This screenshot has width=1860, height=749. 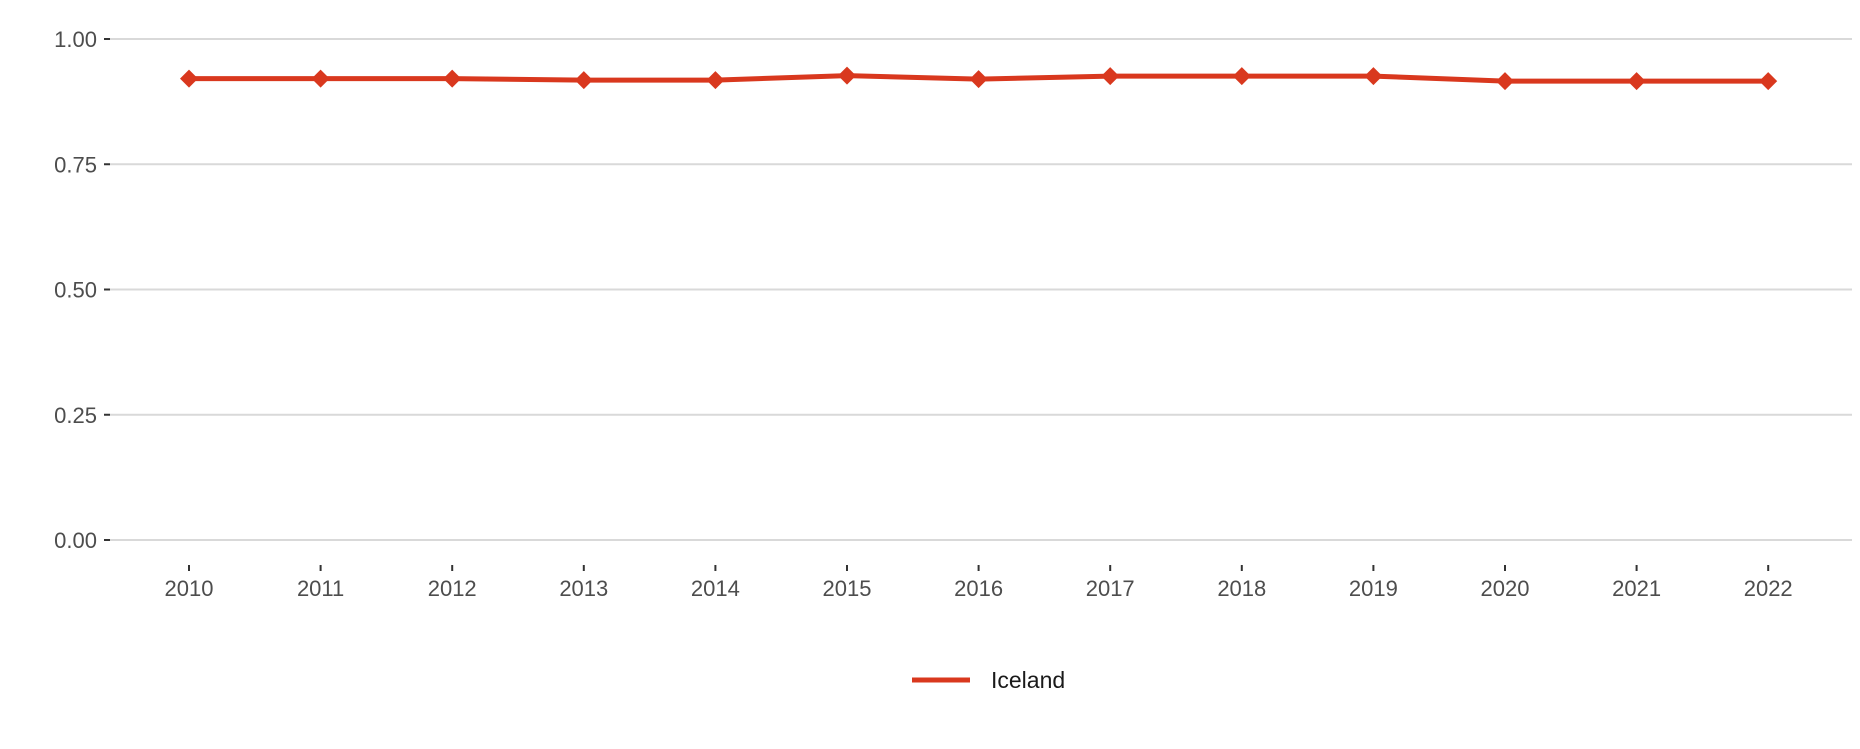 I want to click on y-tick-label: 0.75, so click(x=75, y=164).